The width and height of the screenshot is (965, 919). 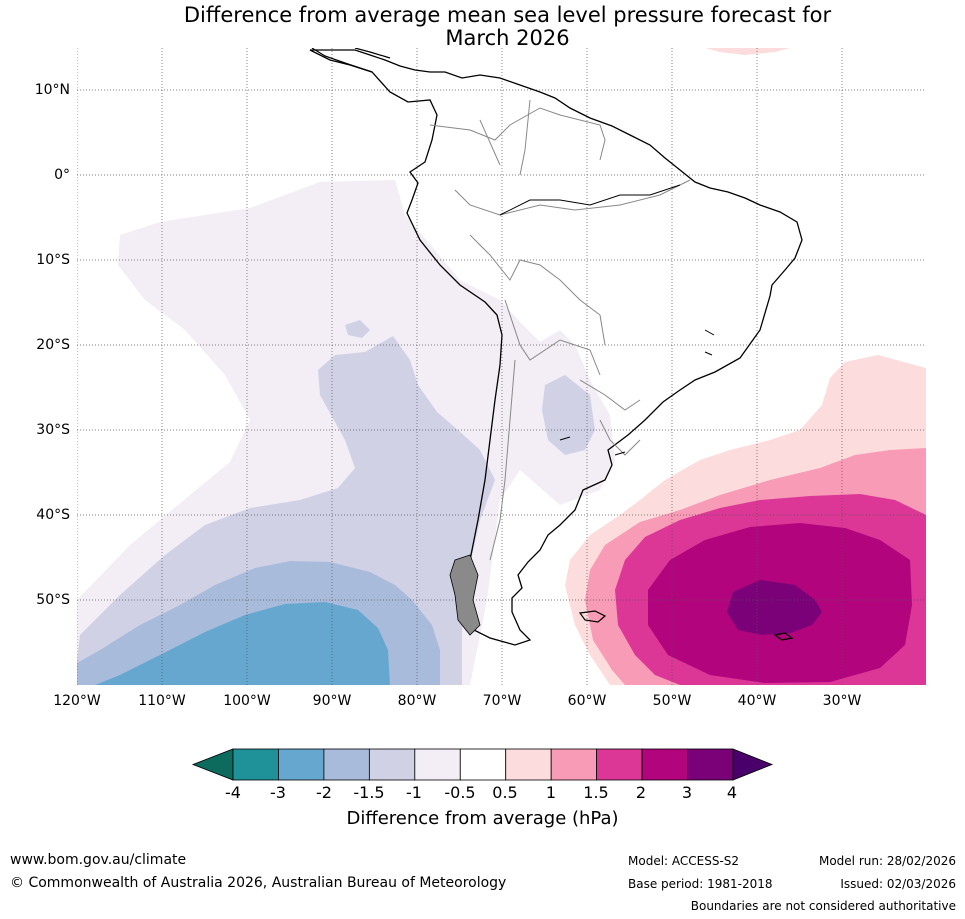 What do you see at coordinates (641, 792) in the screenshot?
I see `colorbar-tick: 2` at bounding box center [641, 792].